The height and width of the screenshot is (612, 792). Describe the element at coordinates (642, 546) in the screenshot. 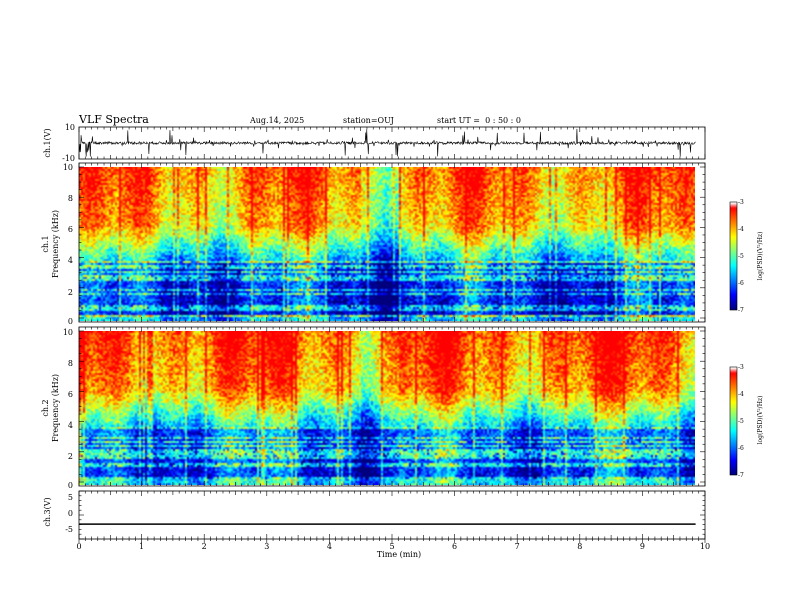

I see `x-tick-9: 9` at that location.